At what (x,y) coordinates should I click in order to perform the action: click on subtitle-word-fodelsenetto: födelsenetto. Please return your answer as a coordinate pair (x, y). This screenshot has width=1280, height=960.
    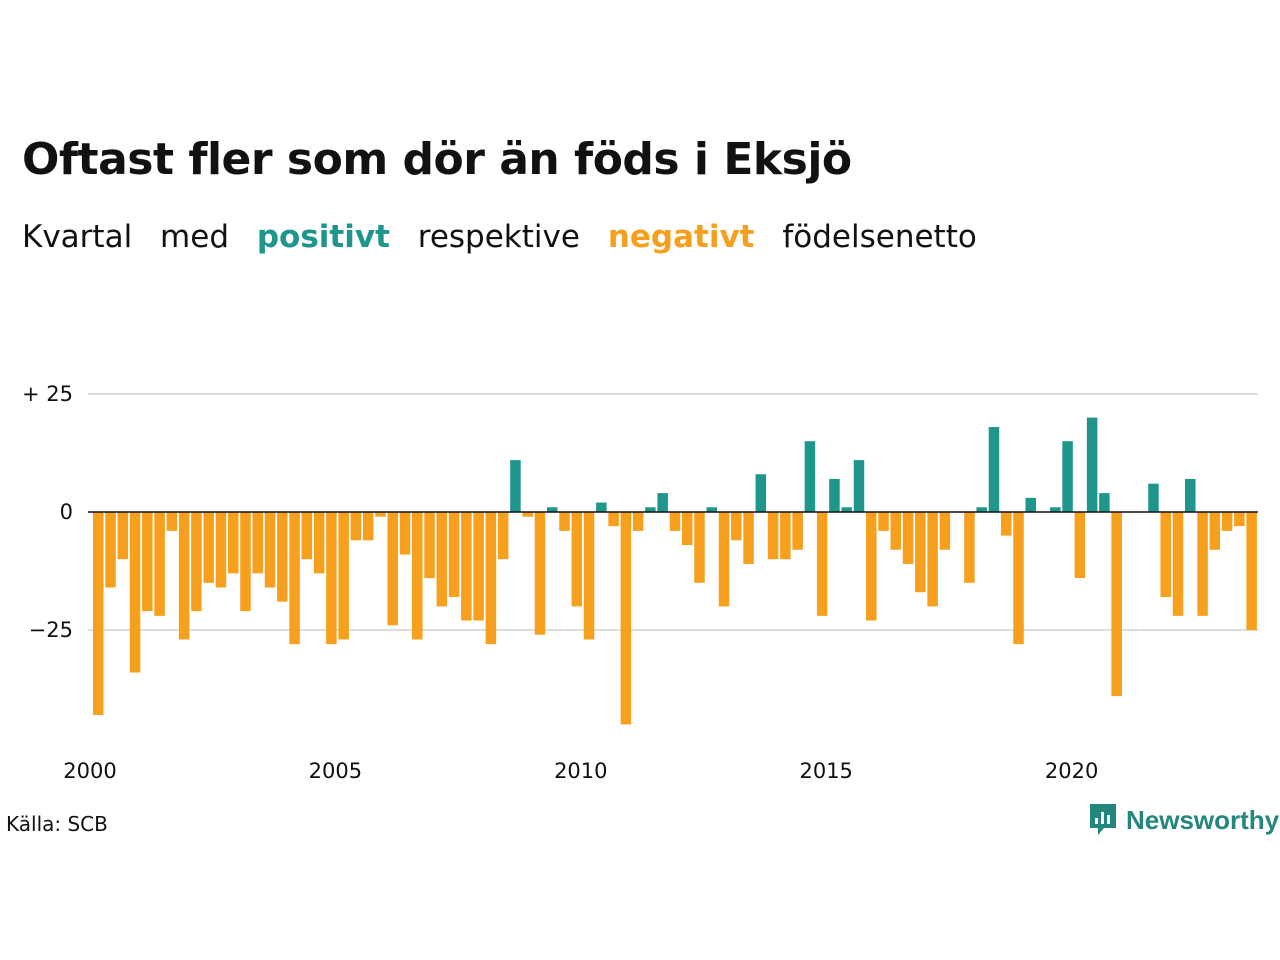
    Looking at the image, I should click on (879, 237).